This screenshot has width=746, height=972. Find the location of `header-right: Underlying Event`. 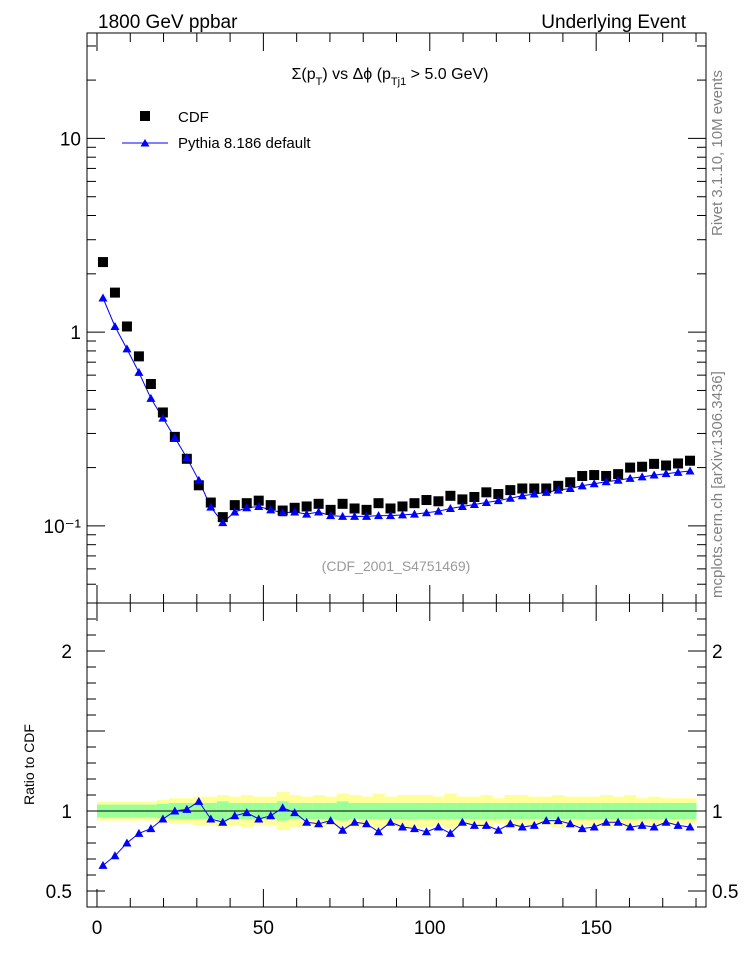

header-right: Underlying Event is located at coordinates (613, 22).